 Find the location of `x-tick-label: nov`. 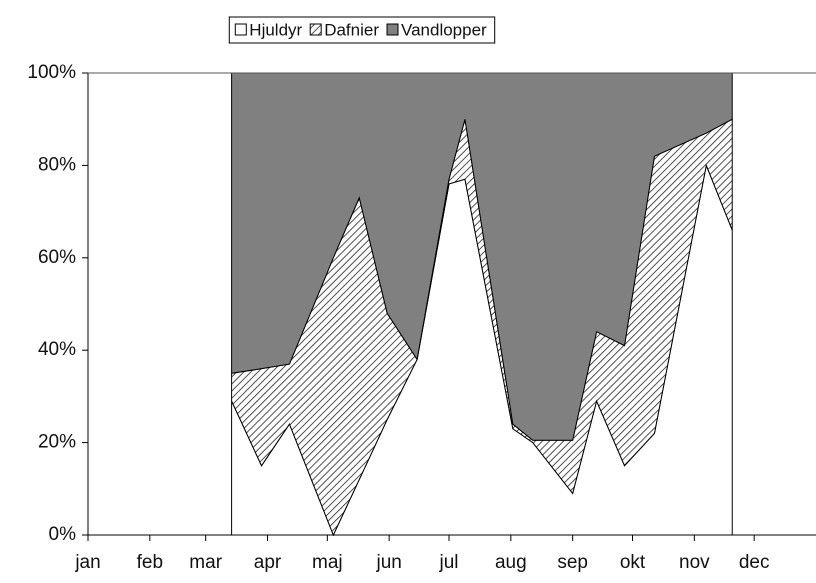

x-tick-label: nov is located at coordinates (694, 562).